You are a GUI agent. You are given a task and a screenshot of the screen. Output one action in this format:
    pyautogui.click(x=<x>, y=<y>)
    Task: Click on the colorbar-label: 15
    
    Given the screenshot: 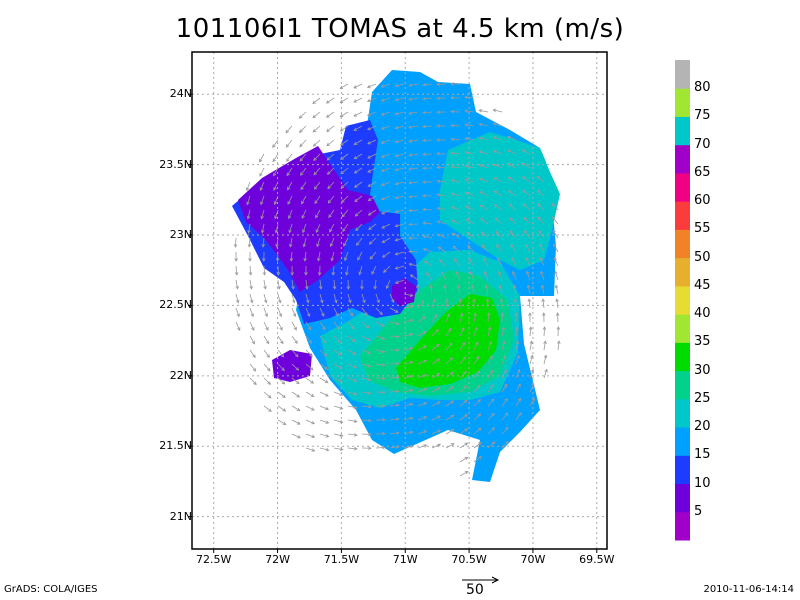 What is the action you would take?
    pyautogui.click(x=702, y=455)
    